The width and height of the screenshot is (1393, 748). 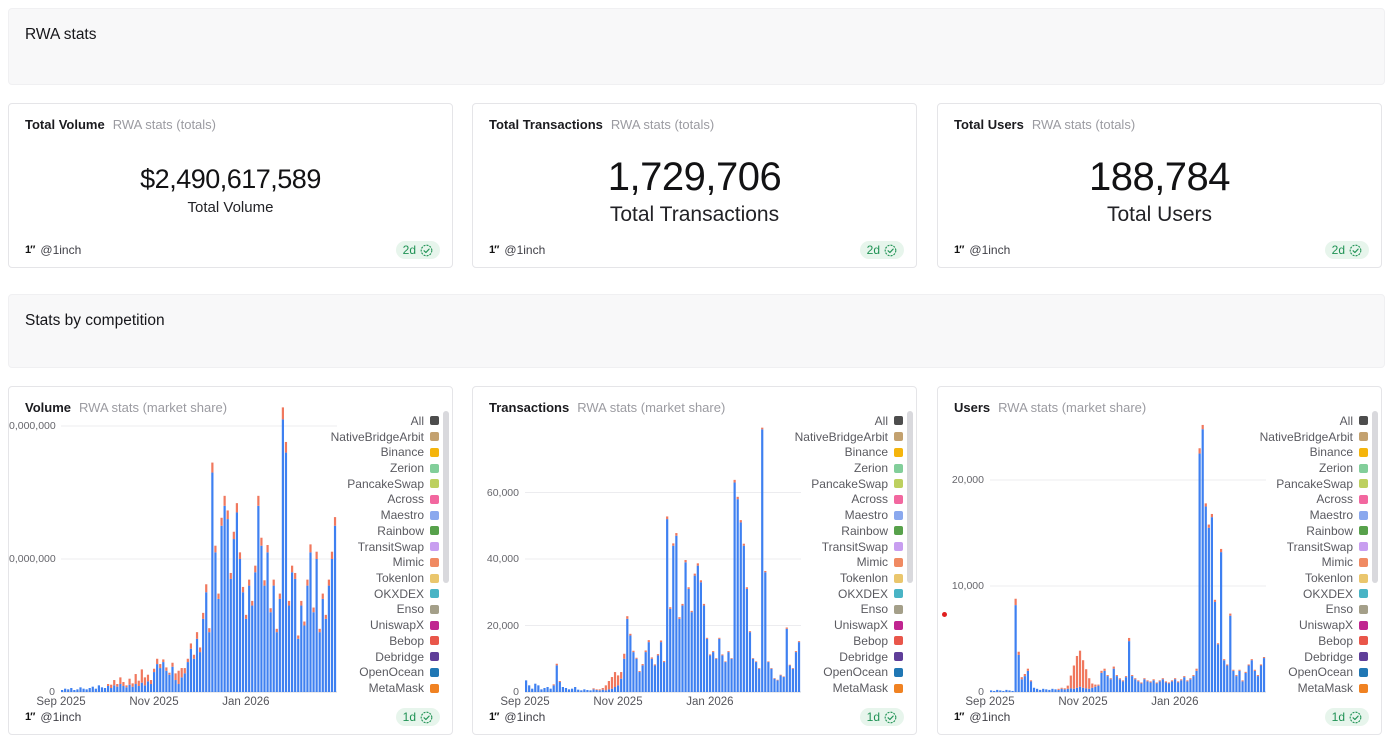 What do you see at coordinates (409, 250) in the screenshot?
I see `freshness-text: 2d` at bounding box center [409, 250].